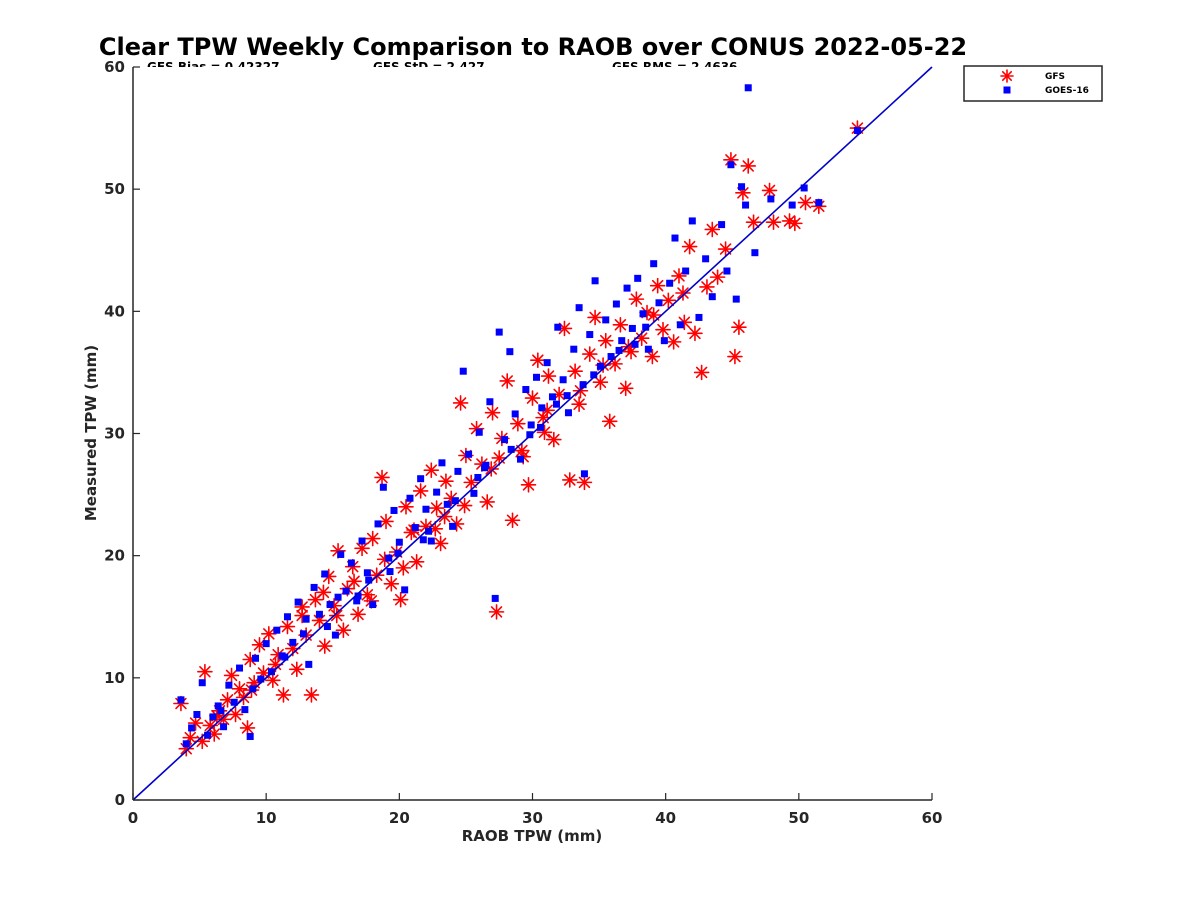 The width and height of the screenshot is (1200, 900). Describe the element at coordinates (1007, 76) in the screenshot. I see `legend-gfs-marker-stroke` at that location.